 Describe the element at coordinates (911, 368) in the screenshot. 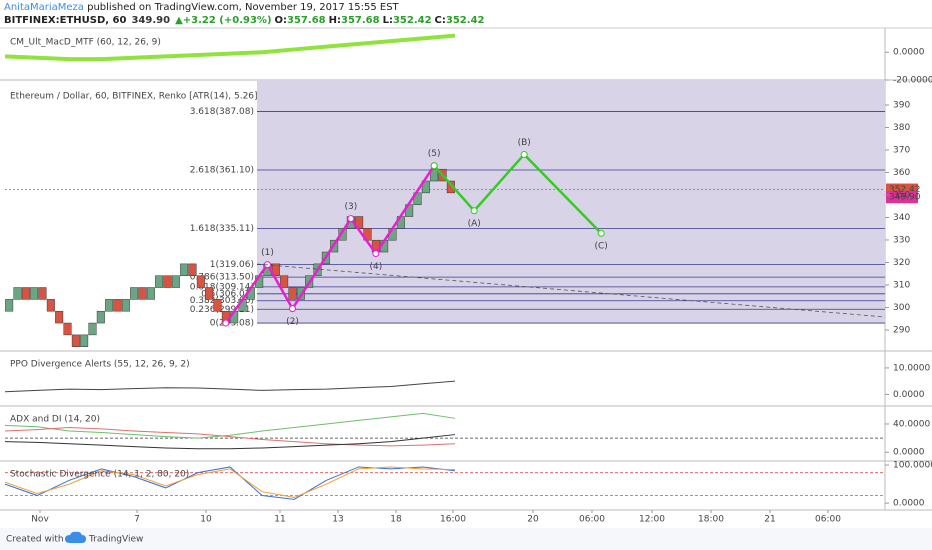

I see `y-tick-label: 10.0000` at that location.